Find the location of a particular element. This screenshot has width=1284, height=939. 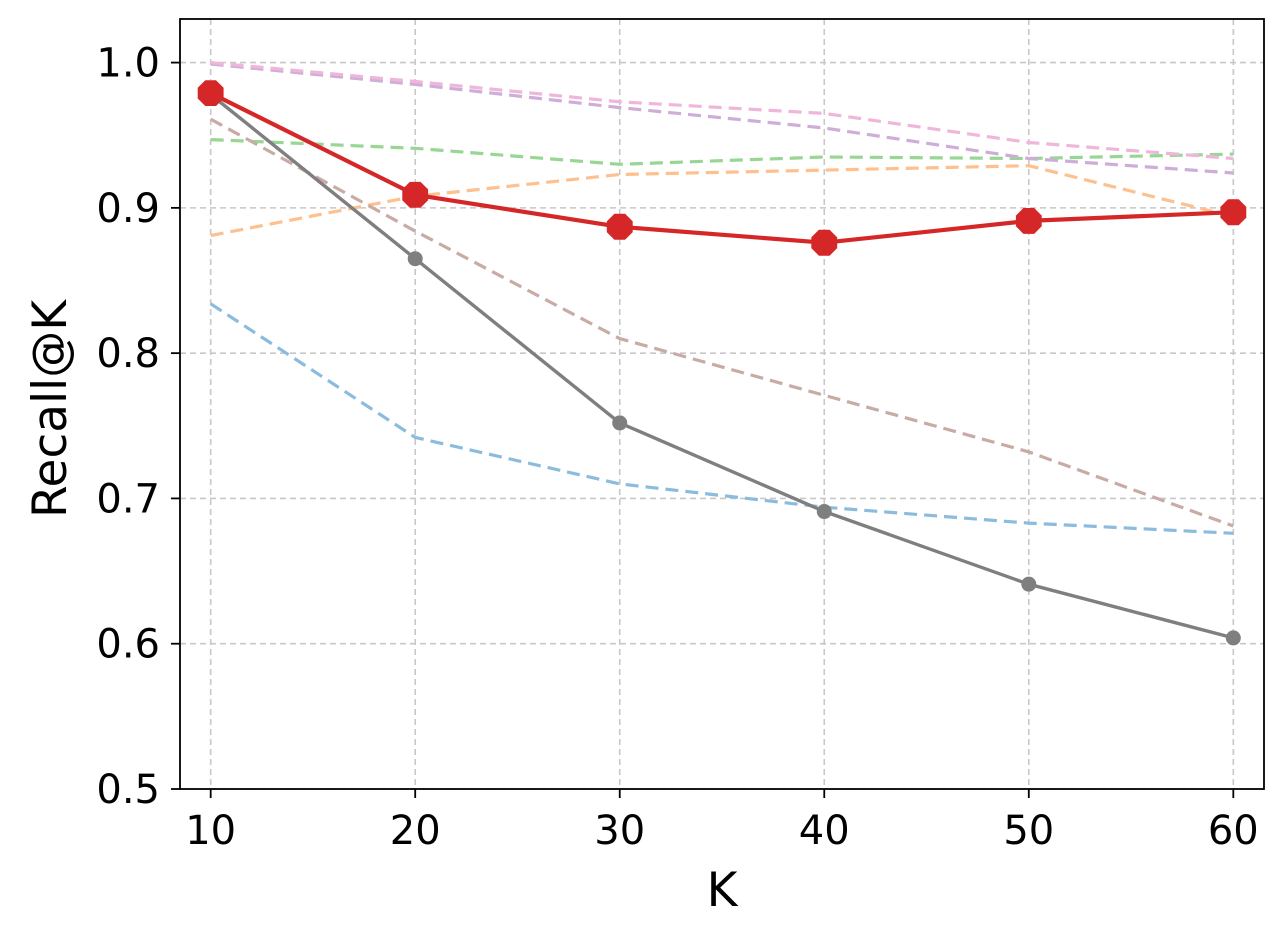

x-tick-label: 40 is located at coordinates (824, 831).